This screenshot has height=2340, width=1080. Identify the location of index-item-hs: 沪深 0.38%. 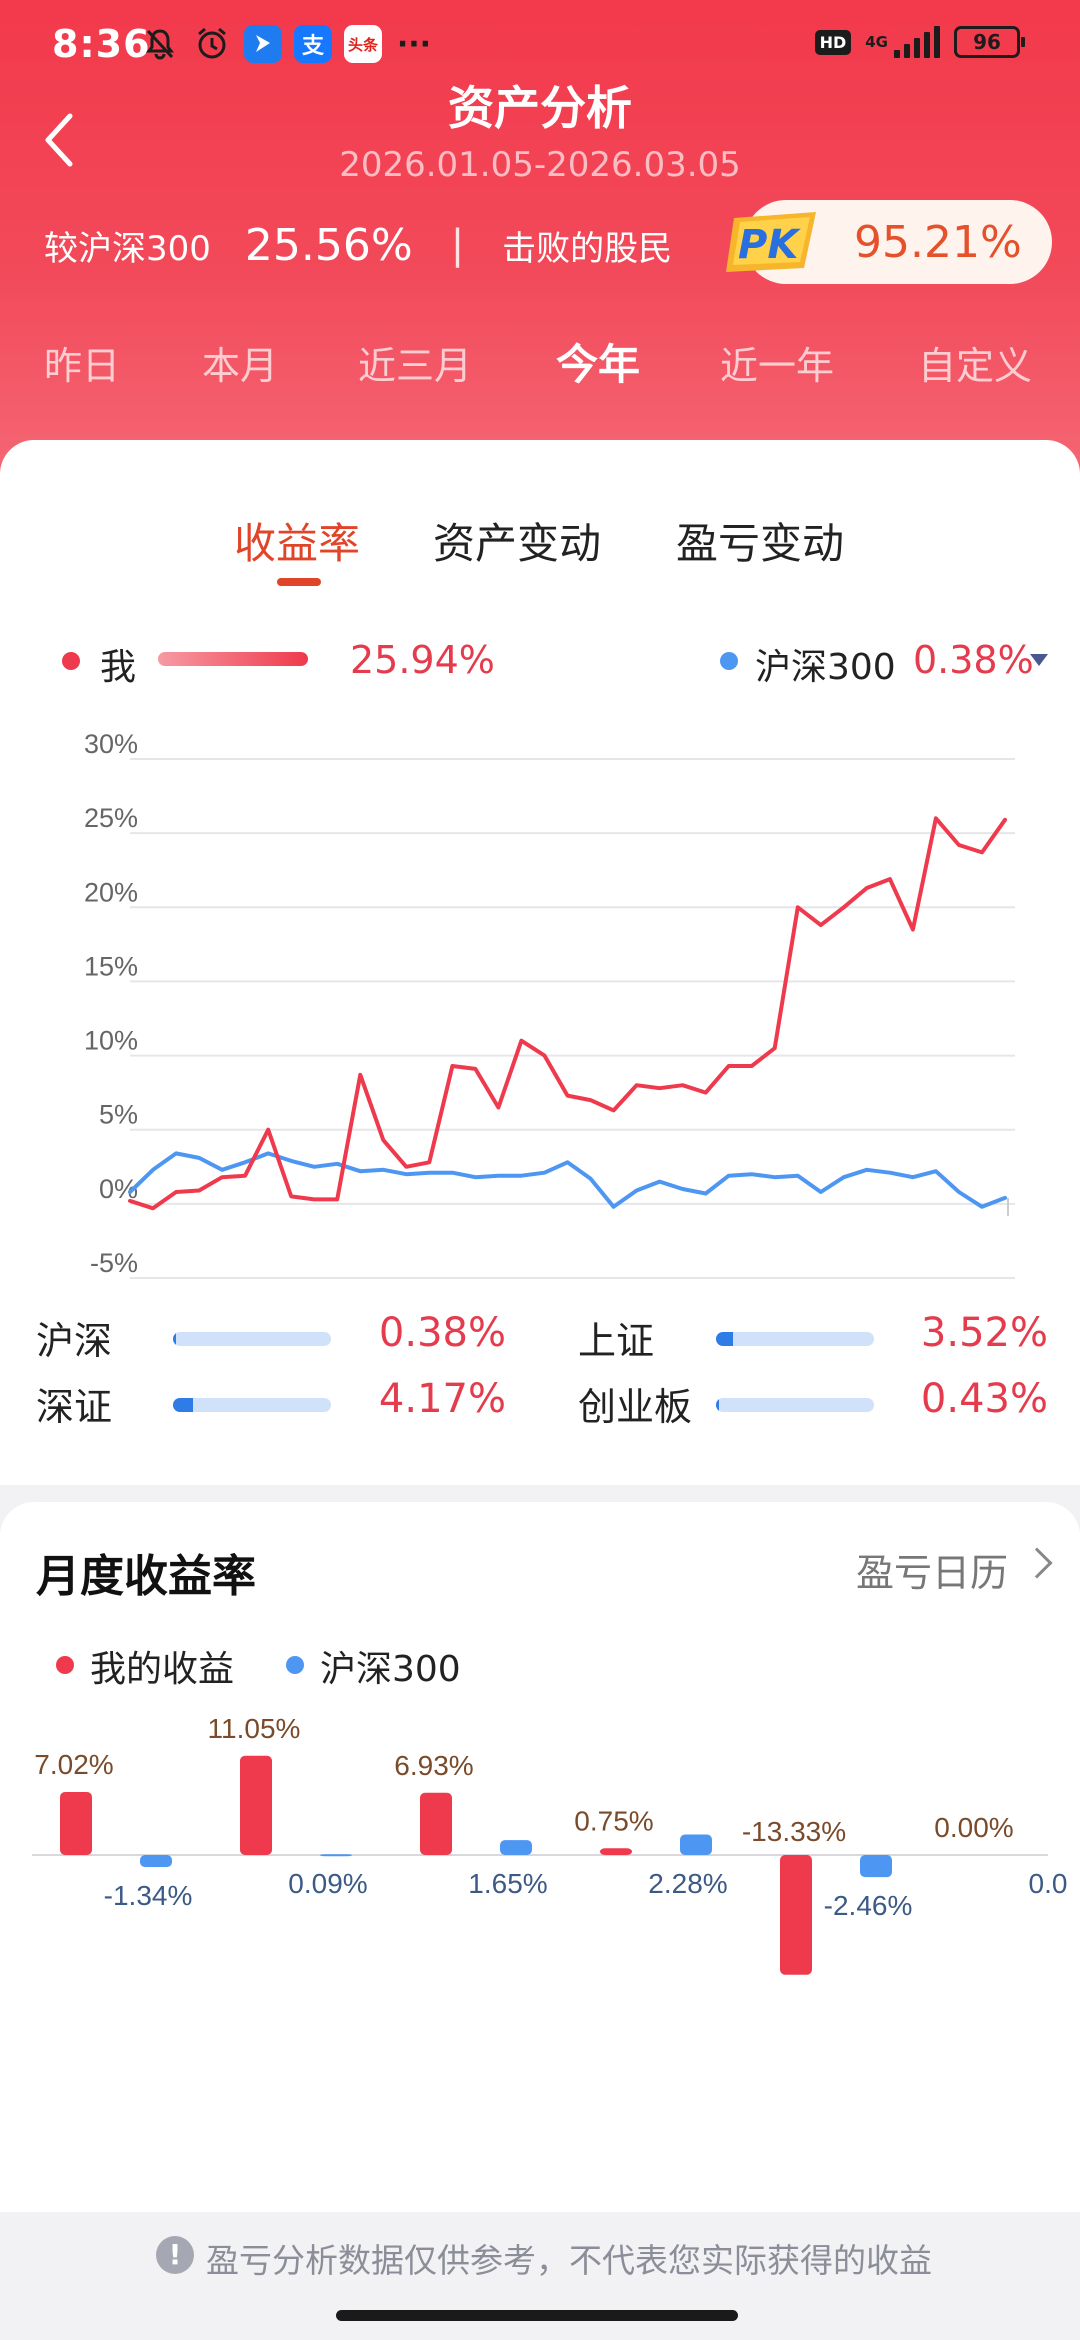
(286, 1340).